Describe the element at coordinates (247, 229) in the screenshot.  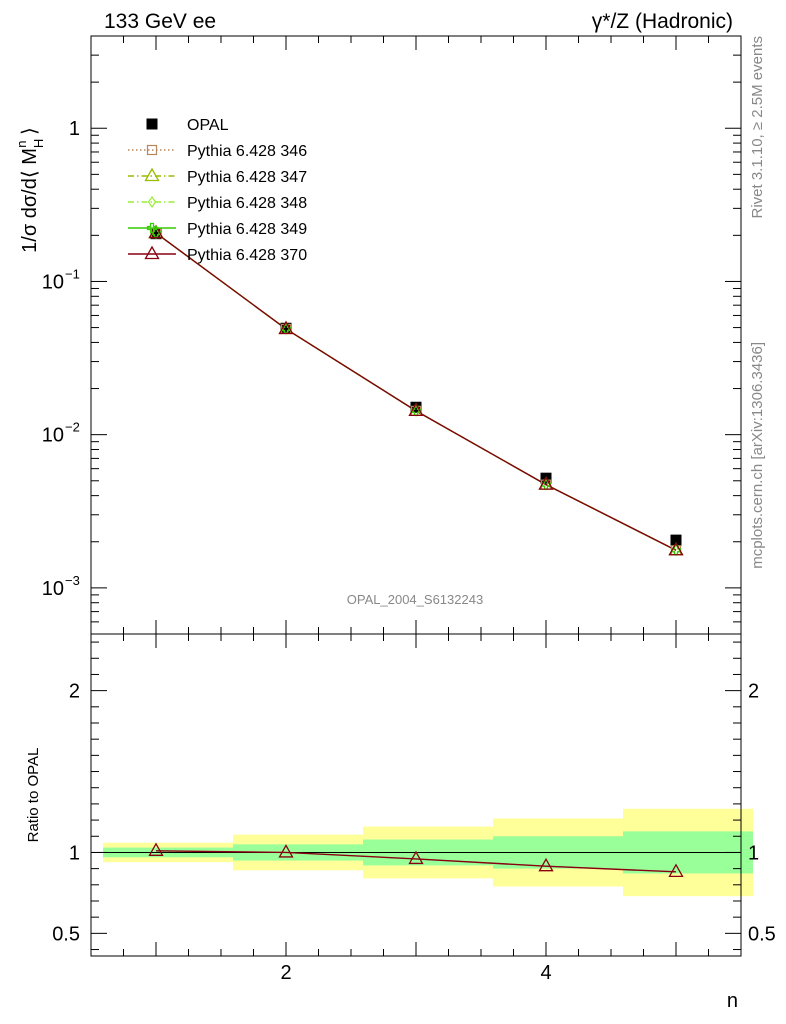
I see `legend-label: Pythia 6.428 349` at that location.